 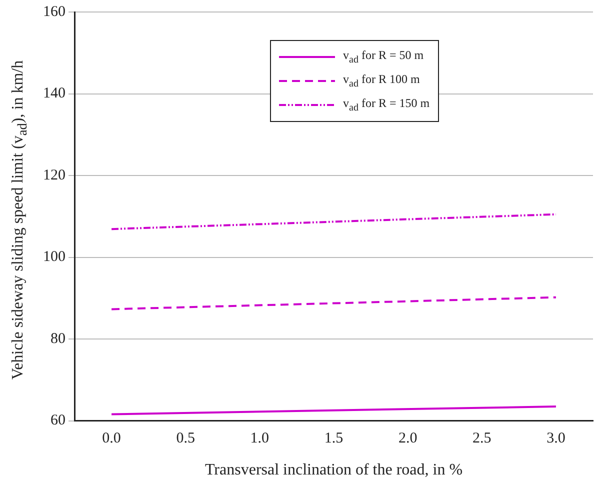 I want to click on y-tick-label: 140, so click(x=54, y=94).